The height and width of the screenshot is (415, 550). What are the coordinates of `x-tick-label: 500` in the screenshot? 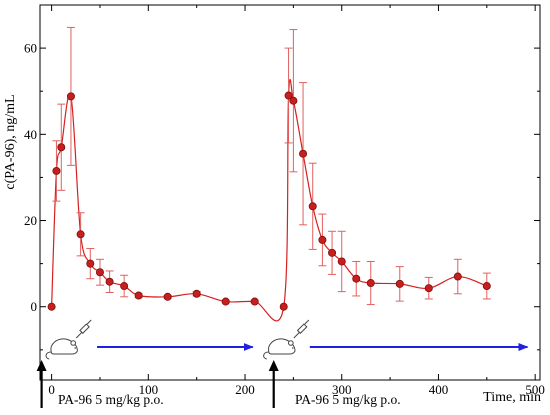 It's located at (535, 389).